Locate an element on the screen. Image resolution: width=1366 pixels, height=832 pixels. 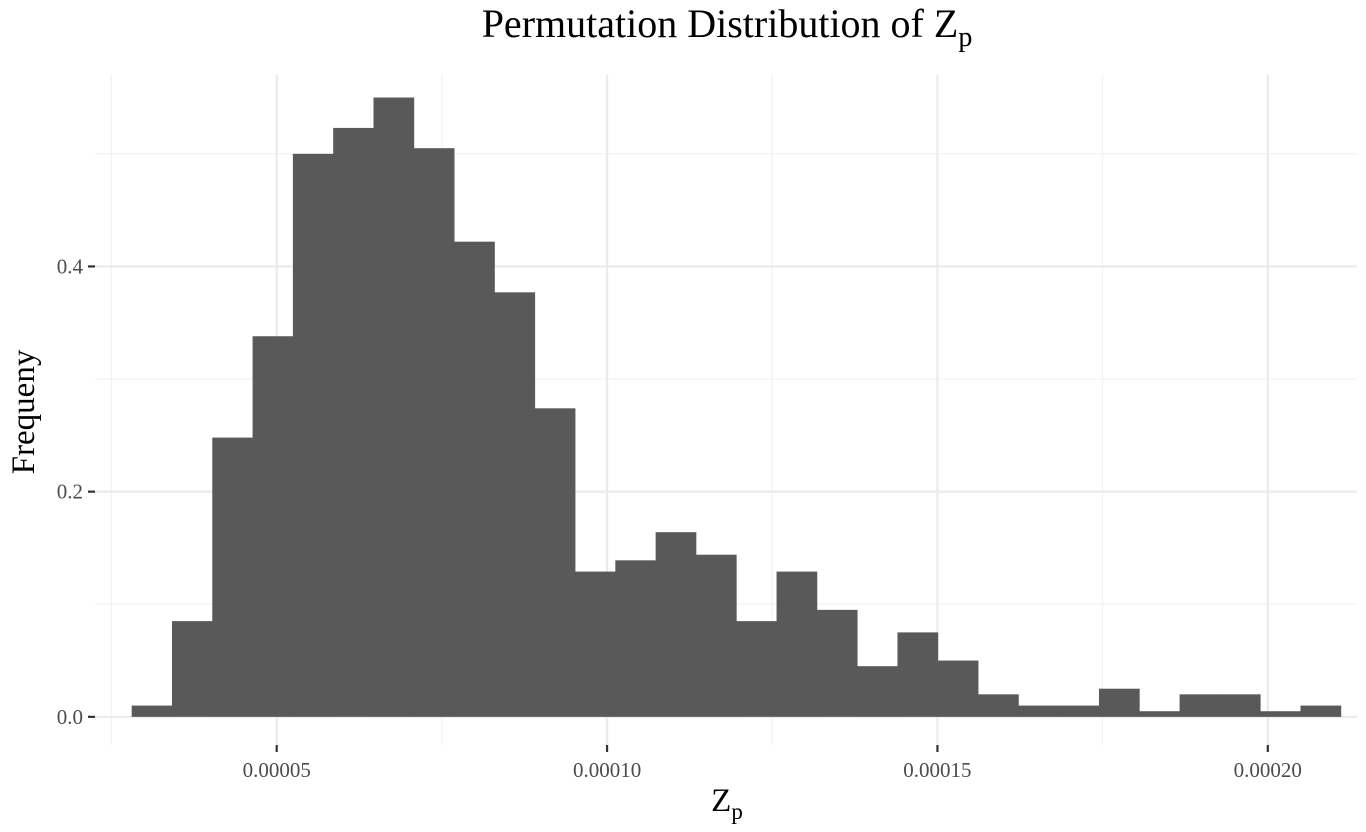
chart-title-main: Permutation Distribution of Z is located at coordinates (720, 23).